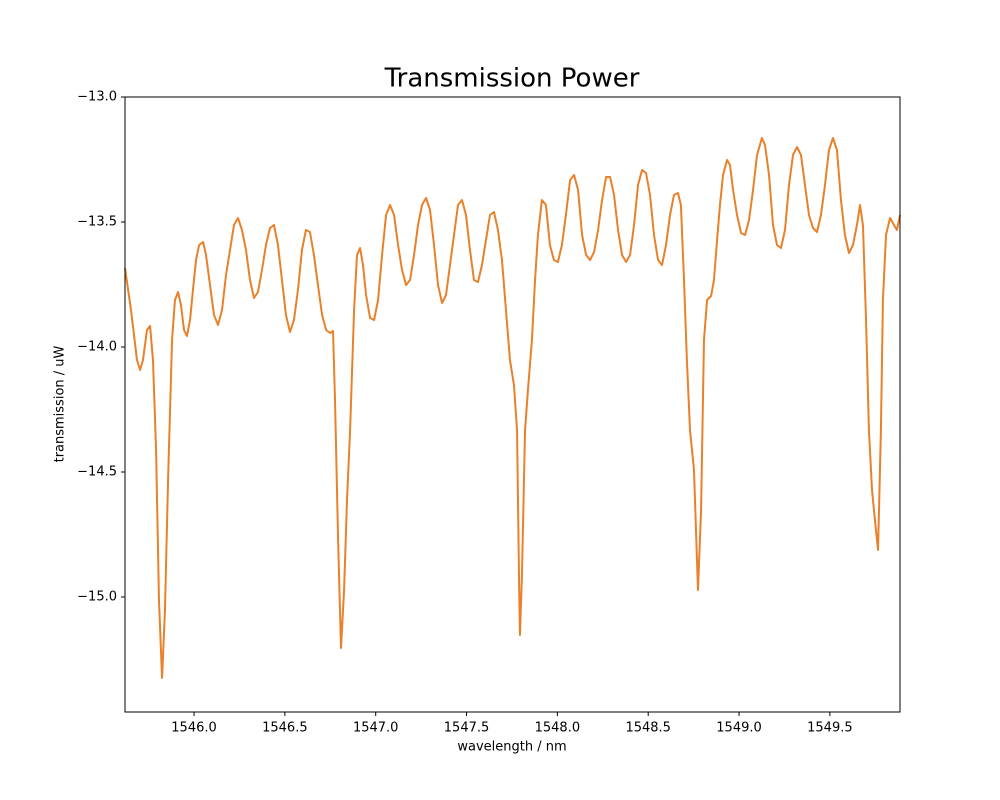  Describe the element at coordinates (194, 728) in the screenshot. I see `x-tick-label: 1546.0` at that location.